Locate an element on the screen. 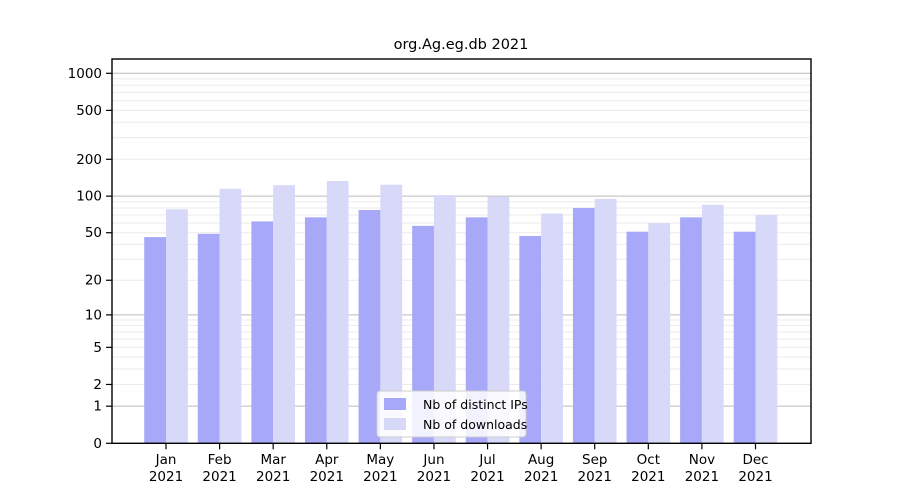  ips-bar-apr is located at coordinates (315, 330).